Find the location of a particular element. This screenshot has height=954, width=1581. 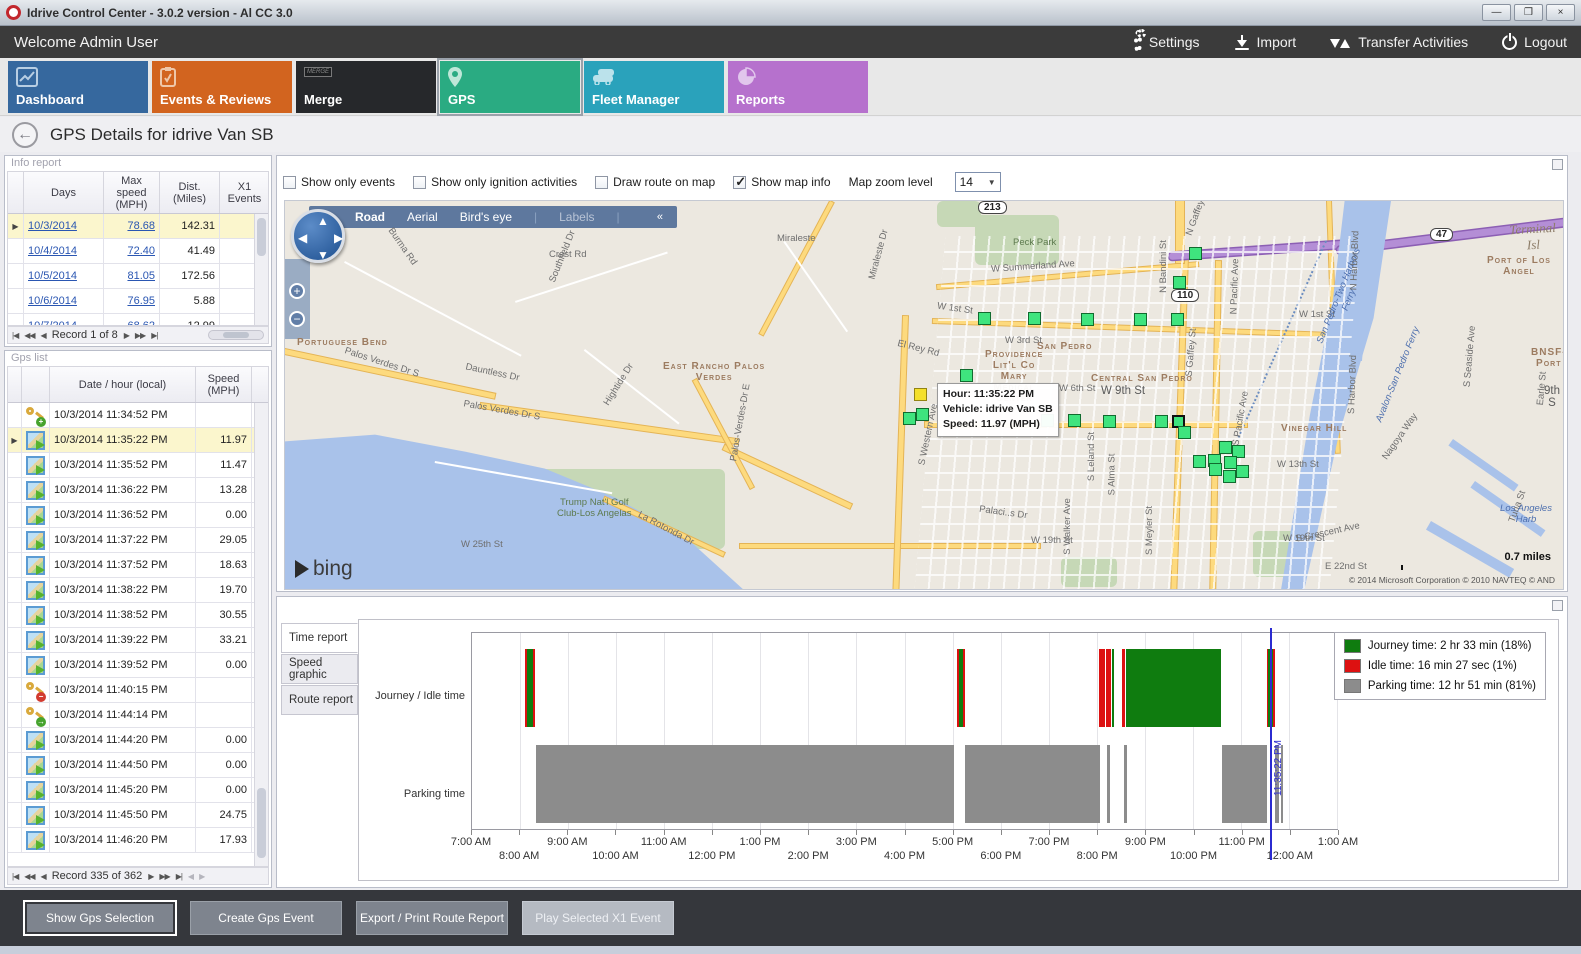

pan-down-icon: ▼ is located at coordinates (323, 255).